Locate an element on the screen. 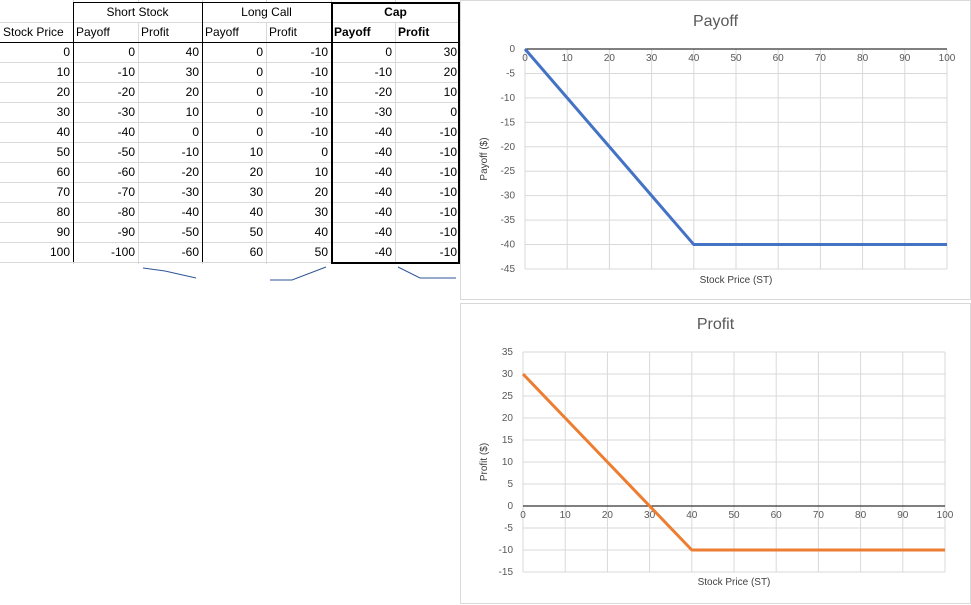 The height and width of the screenshot is (605, 971). table-cell: -100 is located at coordinates (122, 252).